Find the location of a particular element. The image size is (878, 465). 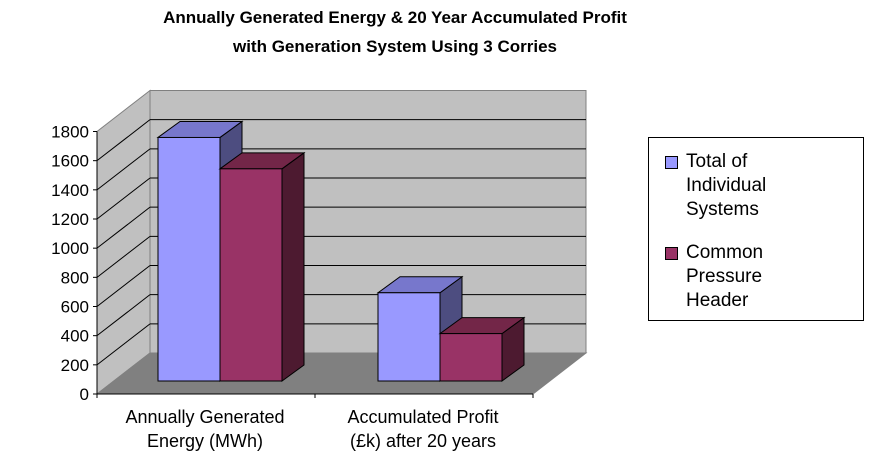

bar-side is located at coordinates (293, 266).